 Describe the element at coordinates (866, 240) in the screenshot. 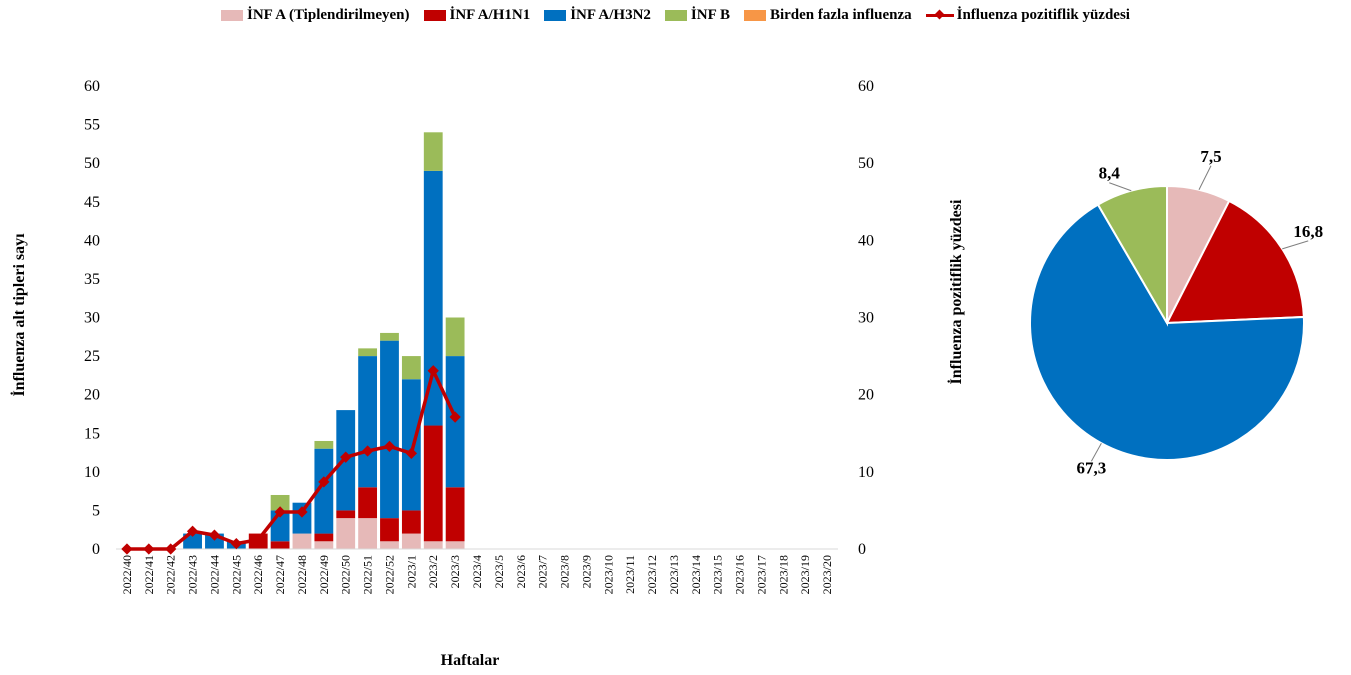

I see `y2-tick-label: 40` at that location.